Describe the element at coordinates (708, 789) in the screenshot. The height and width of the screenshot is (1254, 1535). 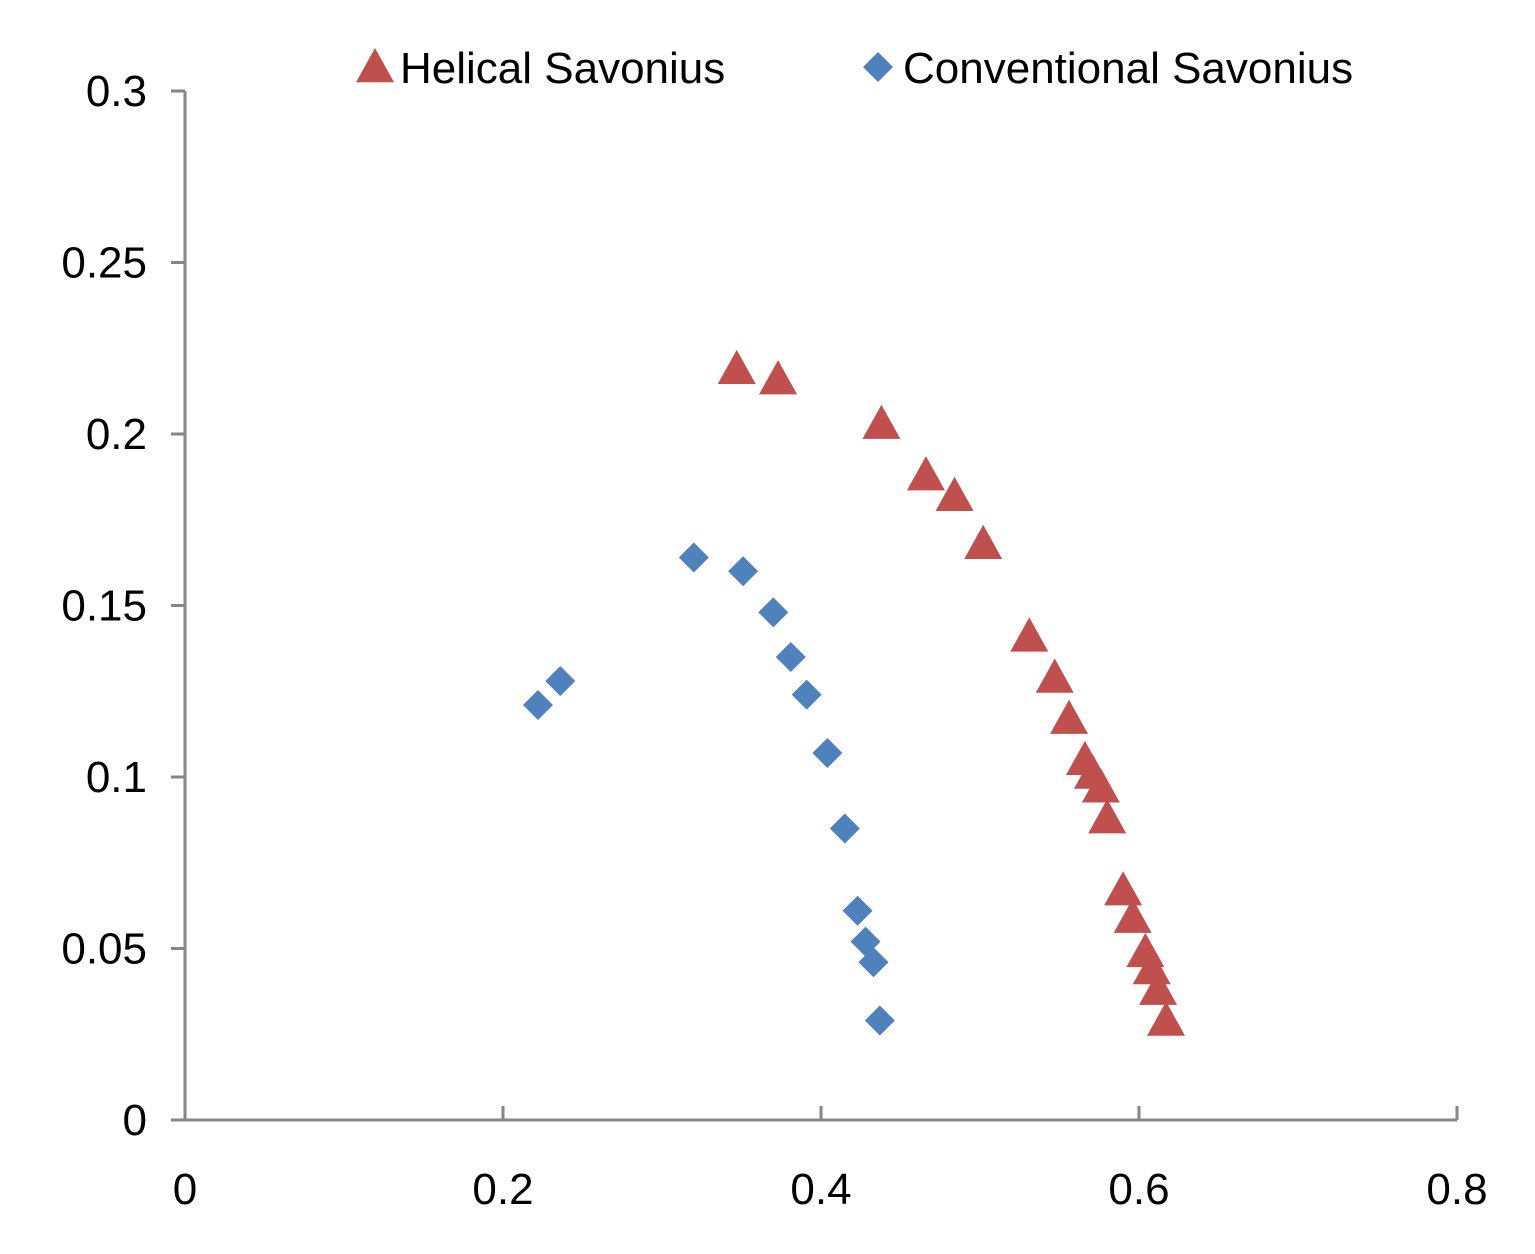
I see `series-conventional` at that location.